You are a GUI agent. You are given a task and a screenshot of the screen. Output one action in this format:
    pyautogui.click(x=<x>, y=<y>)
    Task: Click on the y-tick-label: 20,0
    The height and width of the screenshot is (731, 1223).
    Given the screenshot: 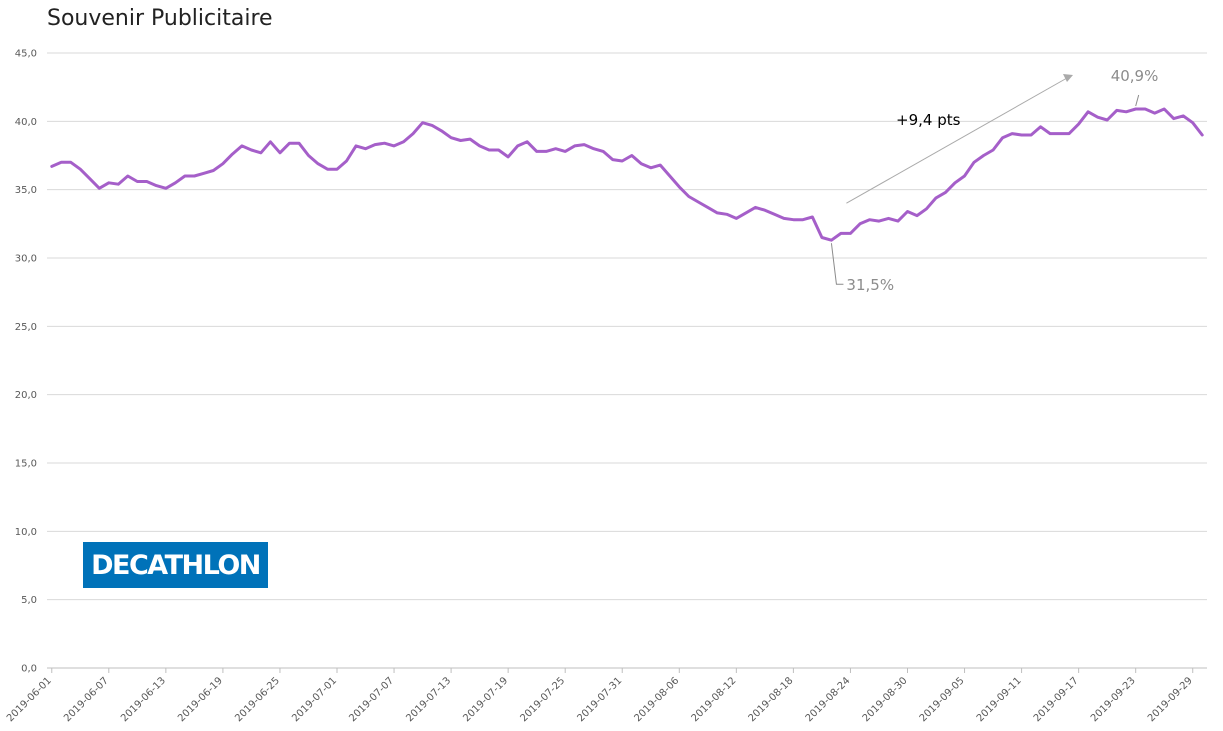 What is the action you would take?
    pyautogui.click(x=26, y=395)
    